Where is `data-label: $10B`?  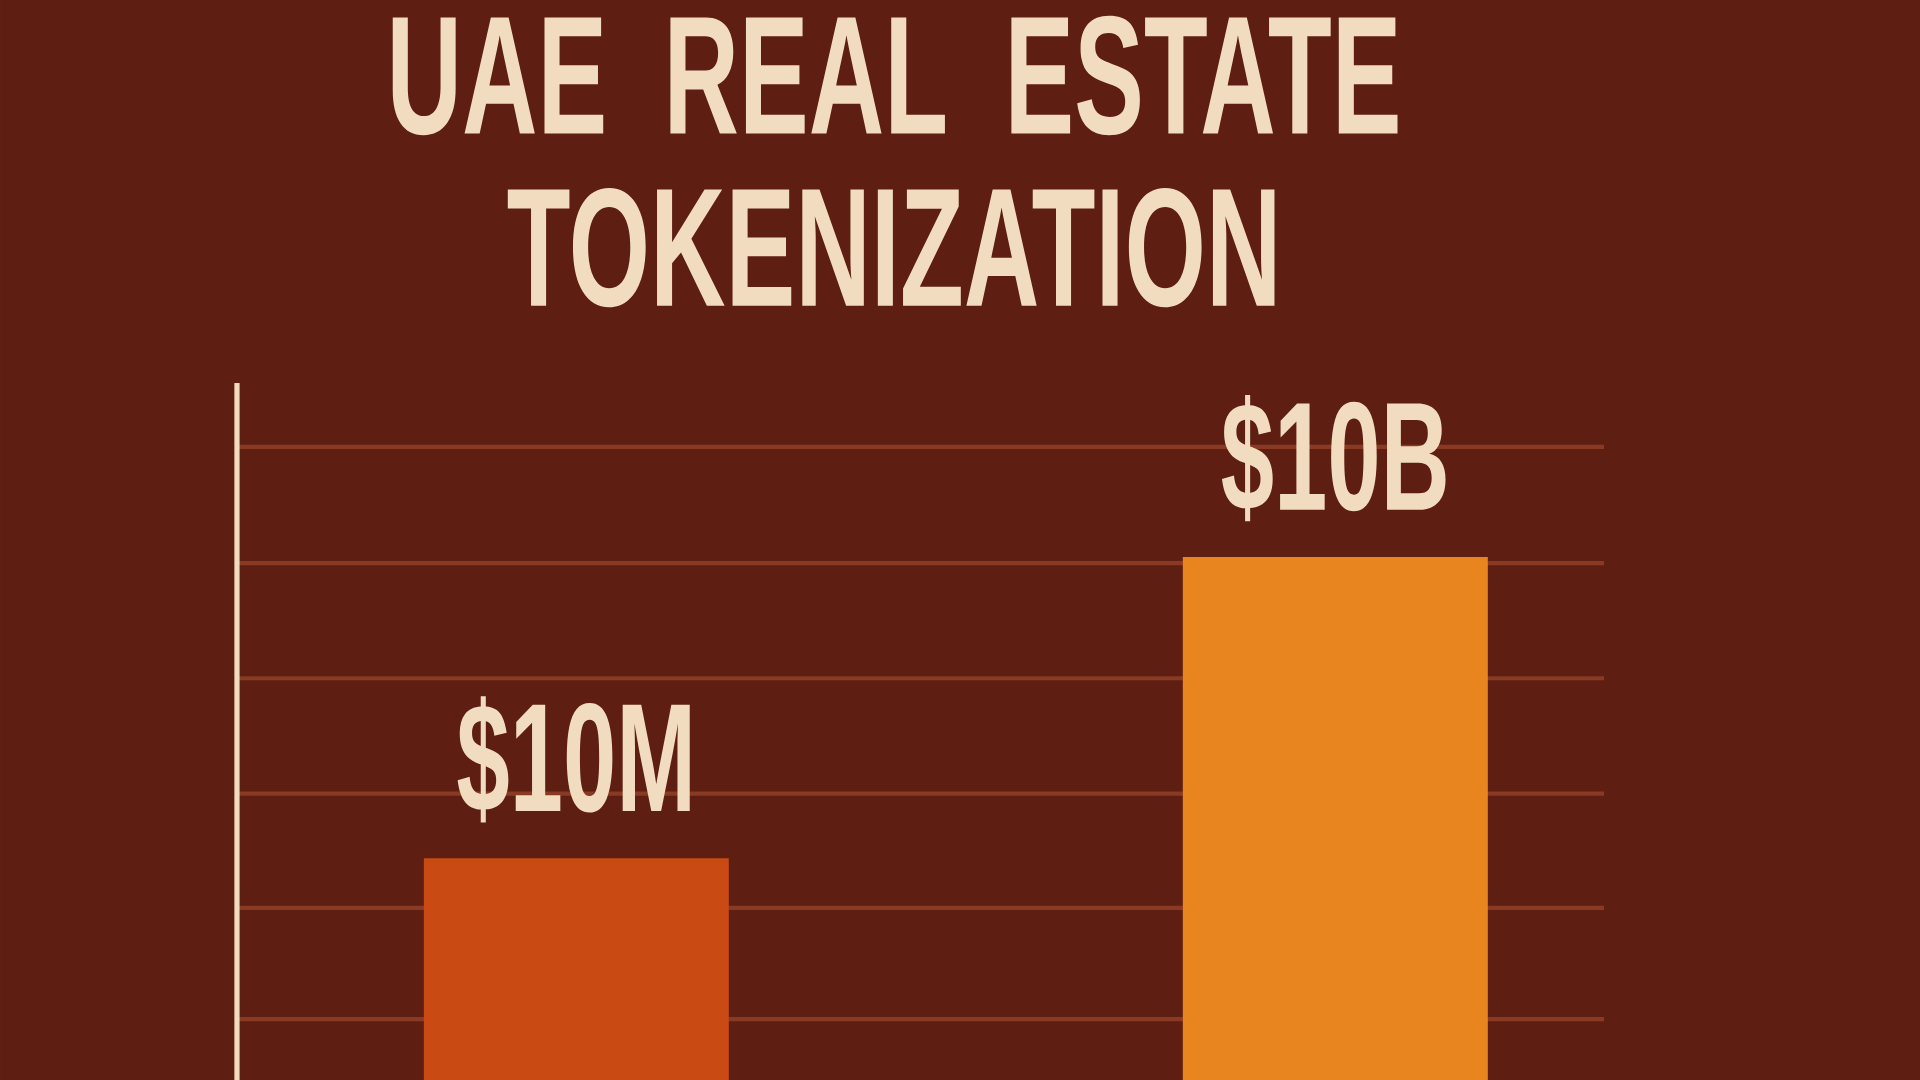 data-label: $10B is located at coordinates (1333, 458).